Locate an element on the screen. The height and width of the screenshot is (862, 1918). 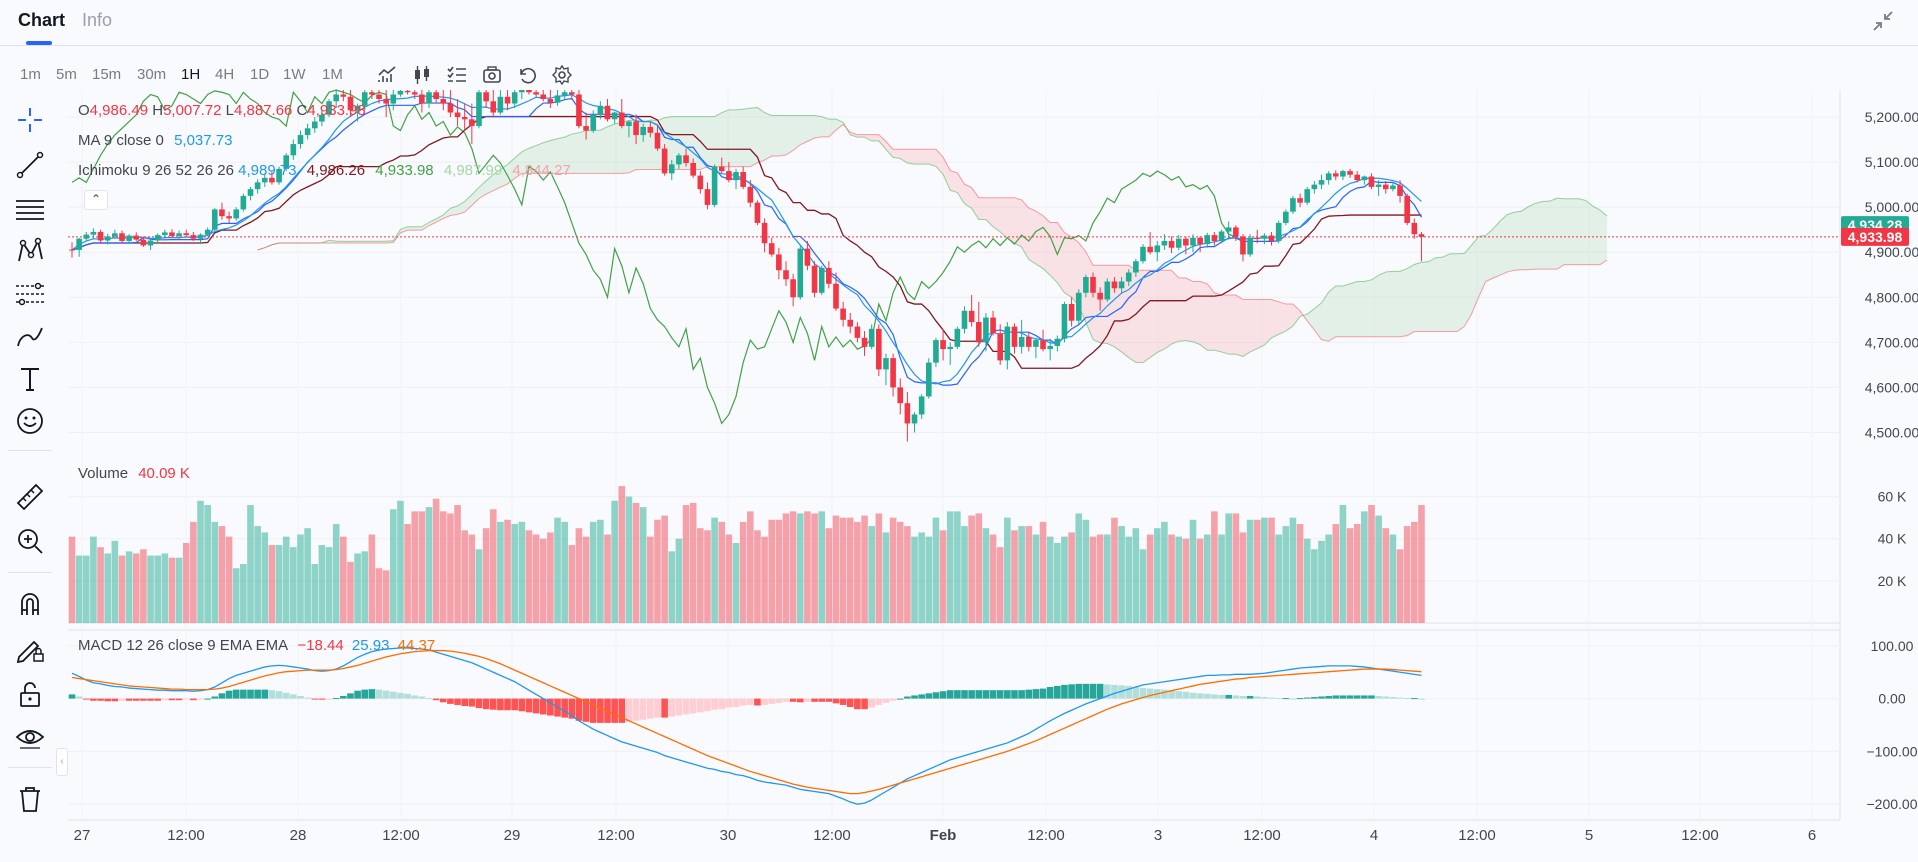
brush-icon is located at coordinates (30, 336).